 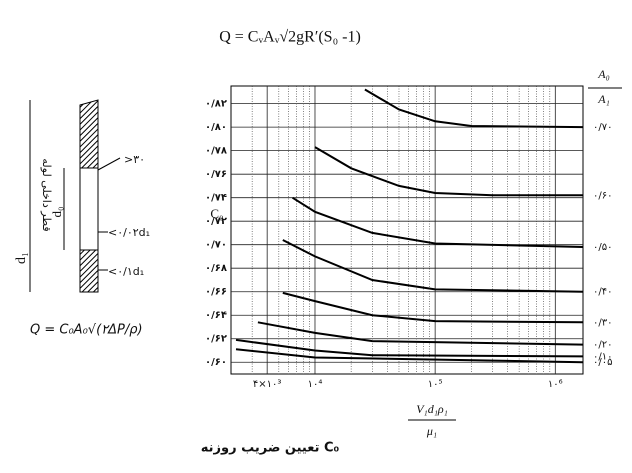 I want to click on legend-label: ۰/۳۰, so click(x=602, y=322).